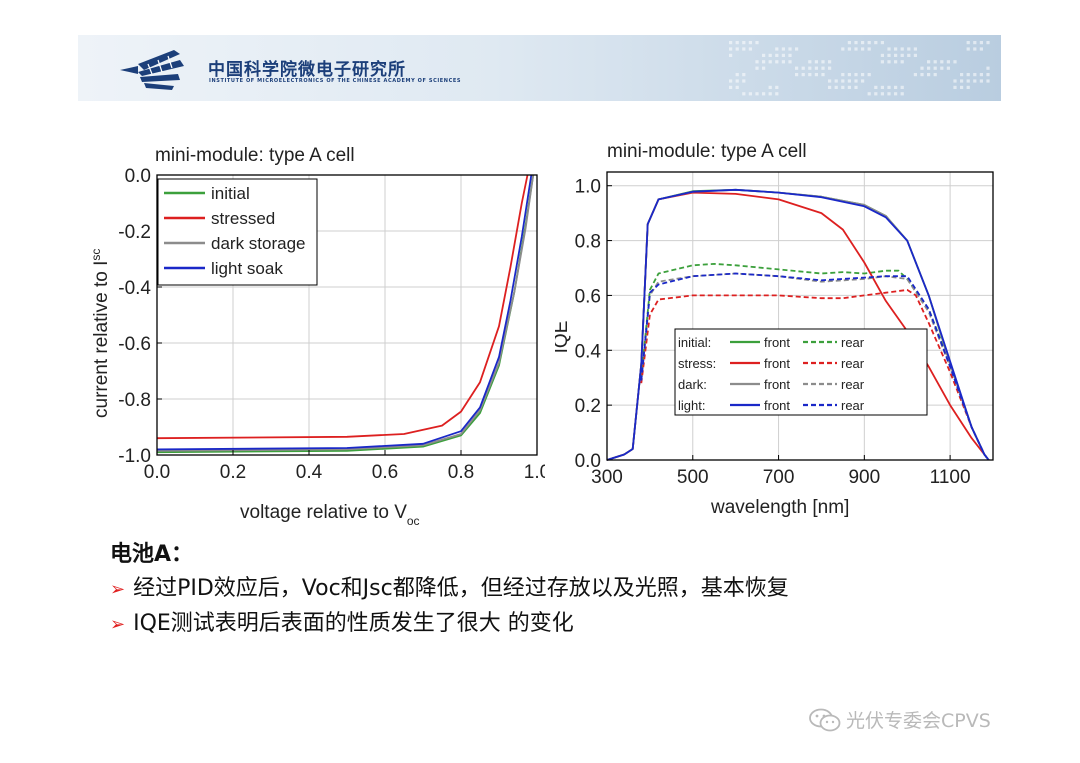  What do you see at coordinates (588, 187) in the screenshot?
I see `iqe-y-tick-label: 1.0` at bounding box center [588, 187].